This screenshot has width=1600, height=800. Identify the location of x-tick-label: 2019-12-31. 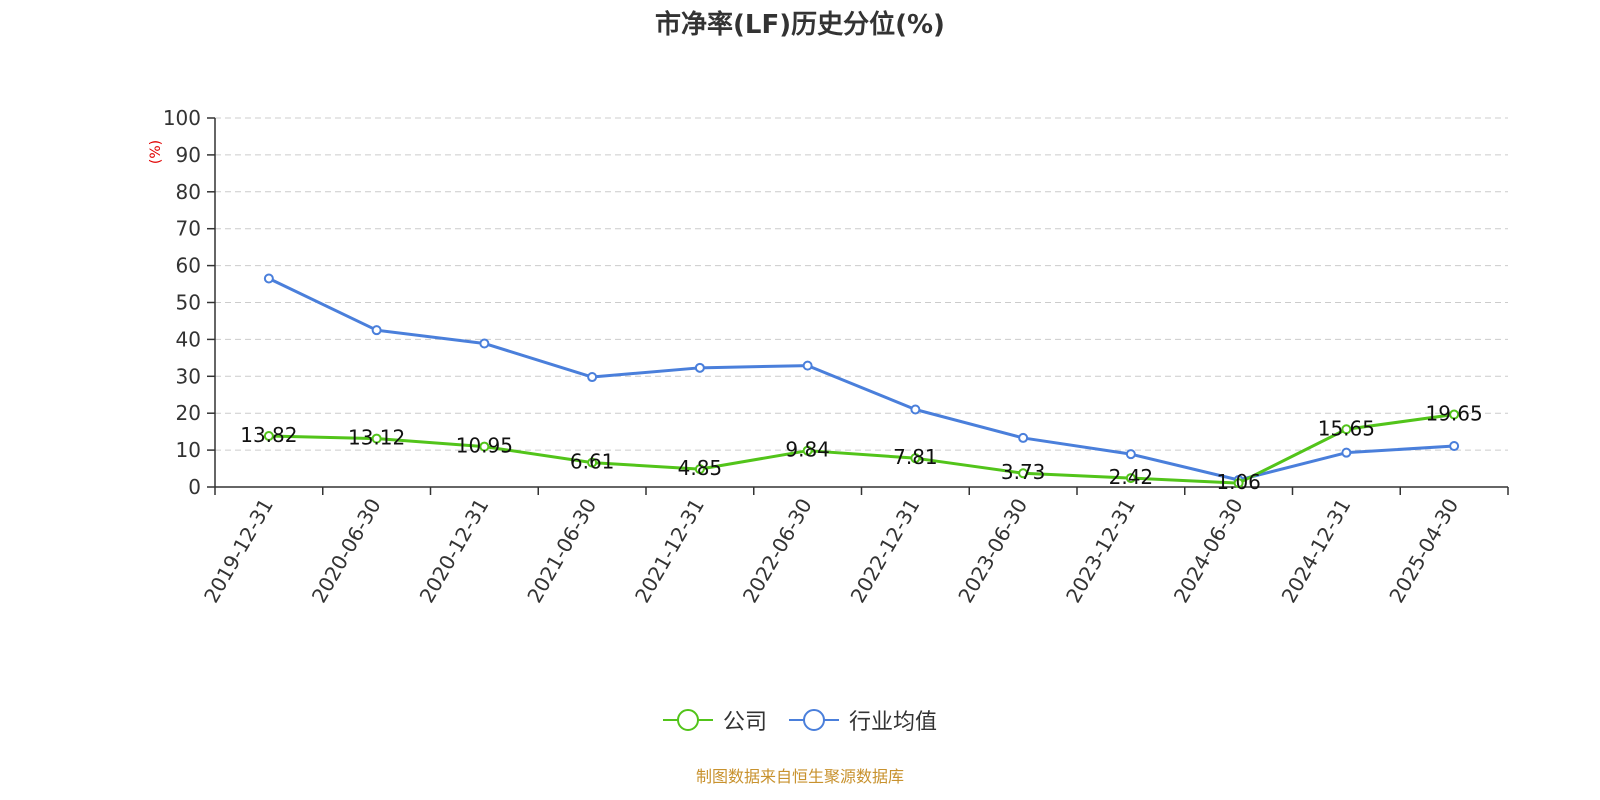
(238, 550).